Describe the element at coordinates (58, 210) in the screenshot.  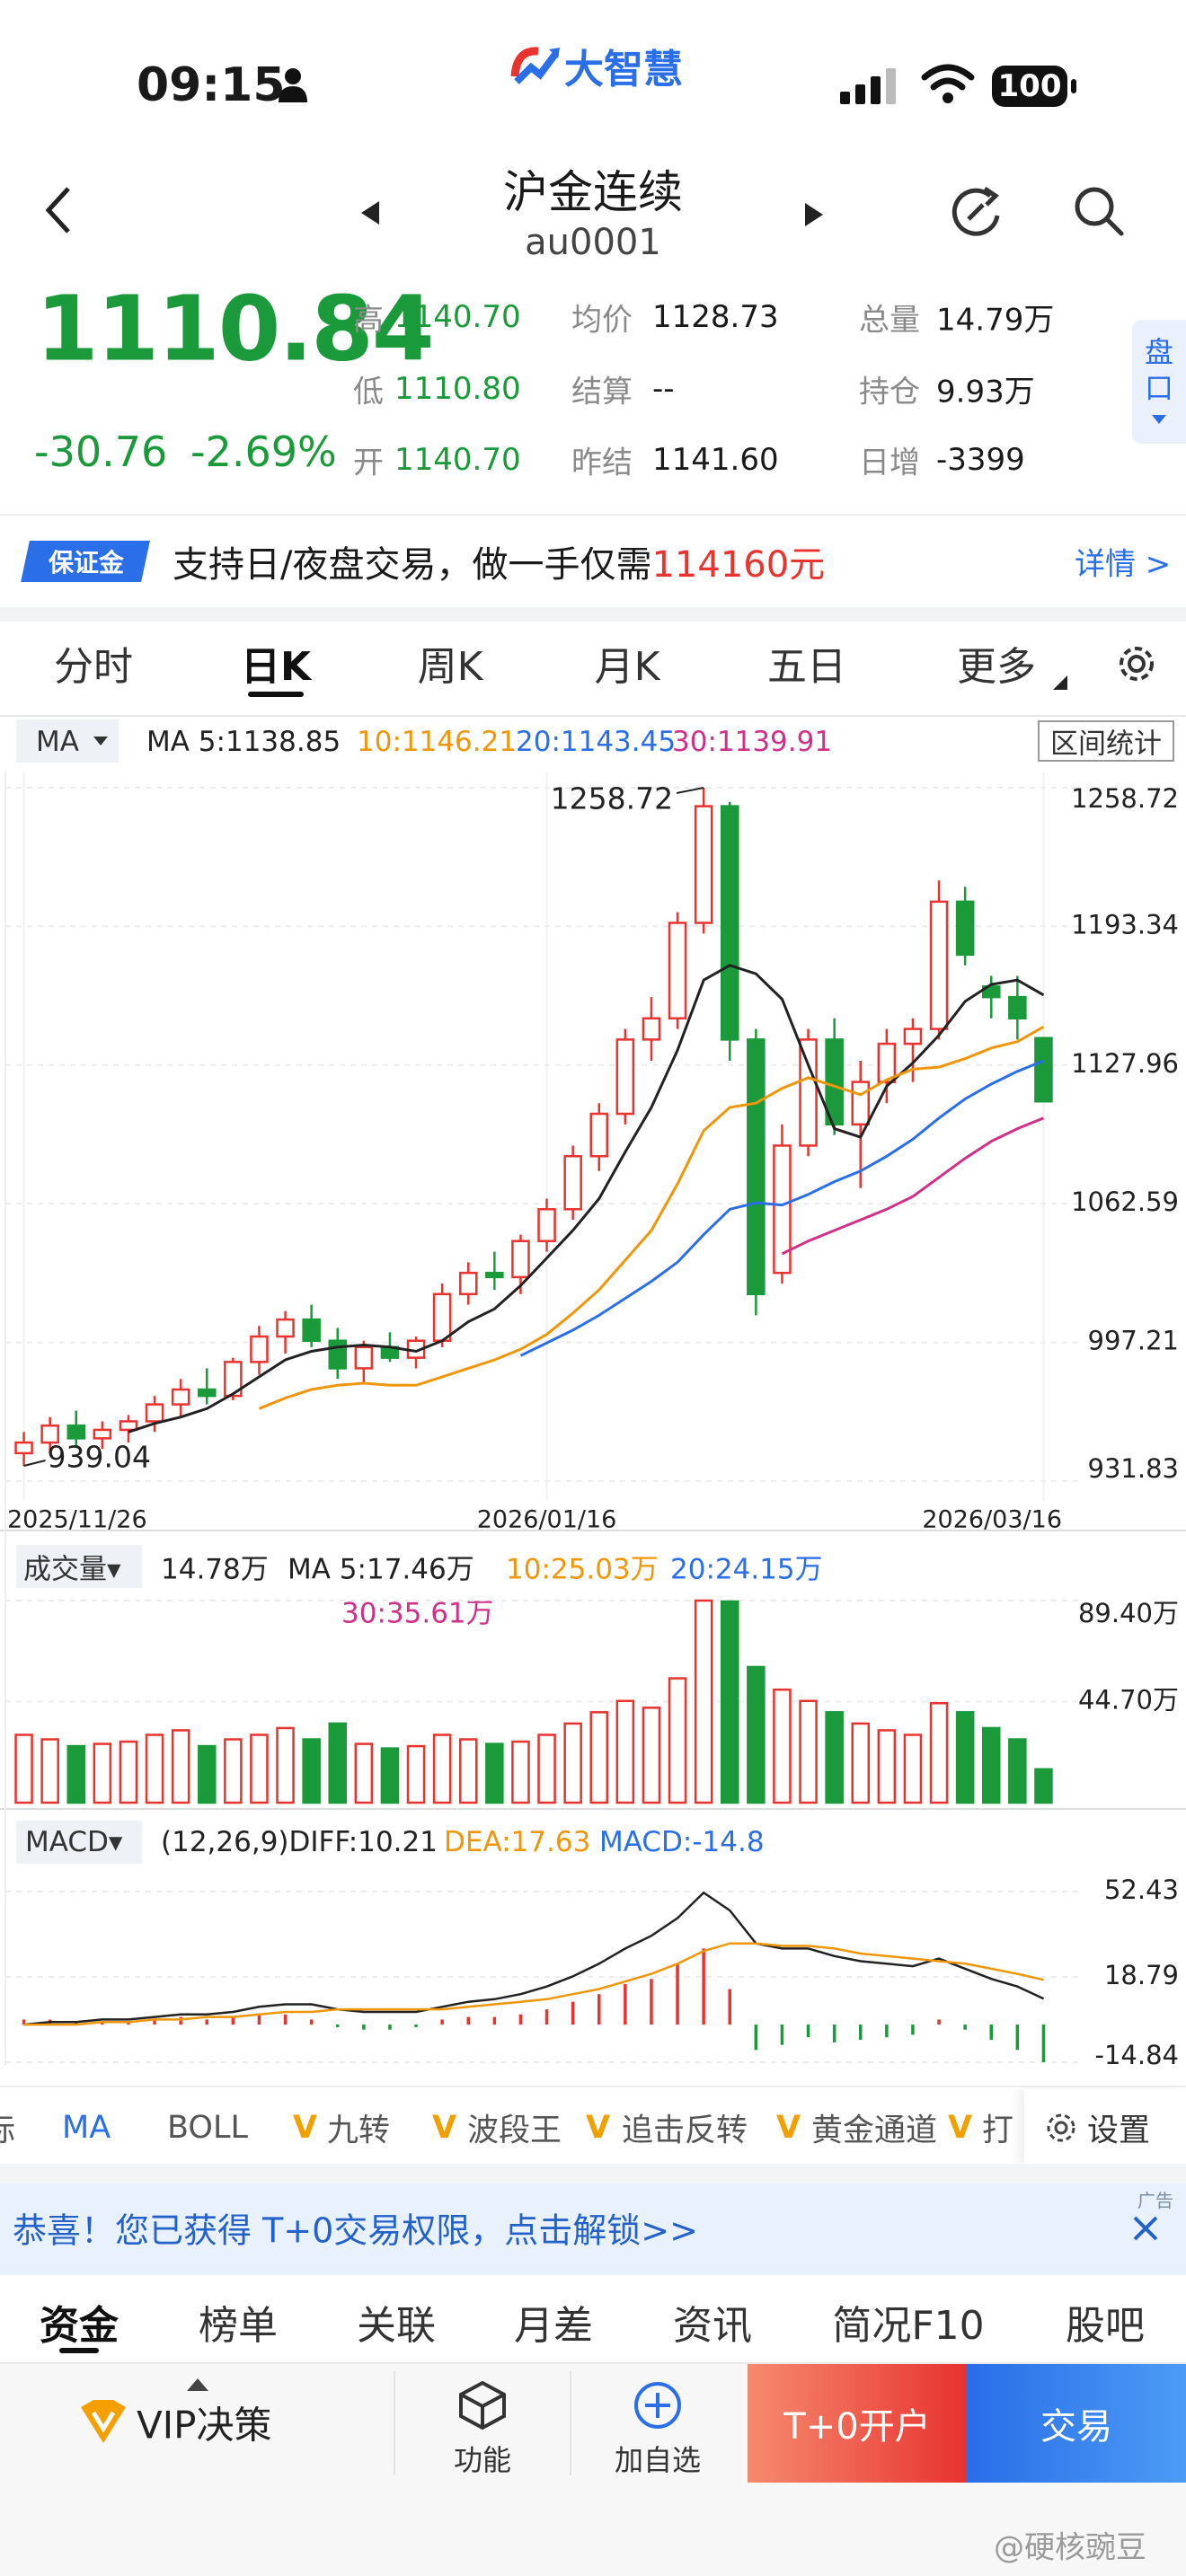
I see `back-button` at that location.